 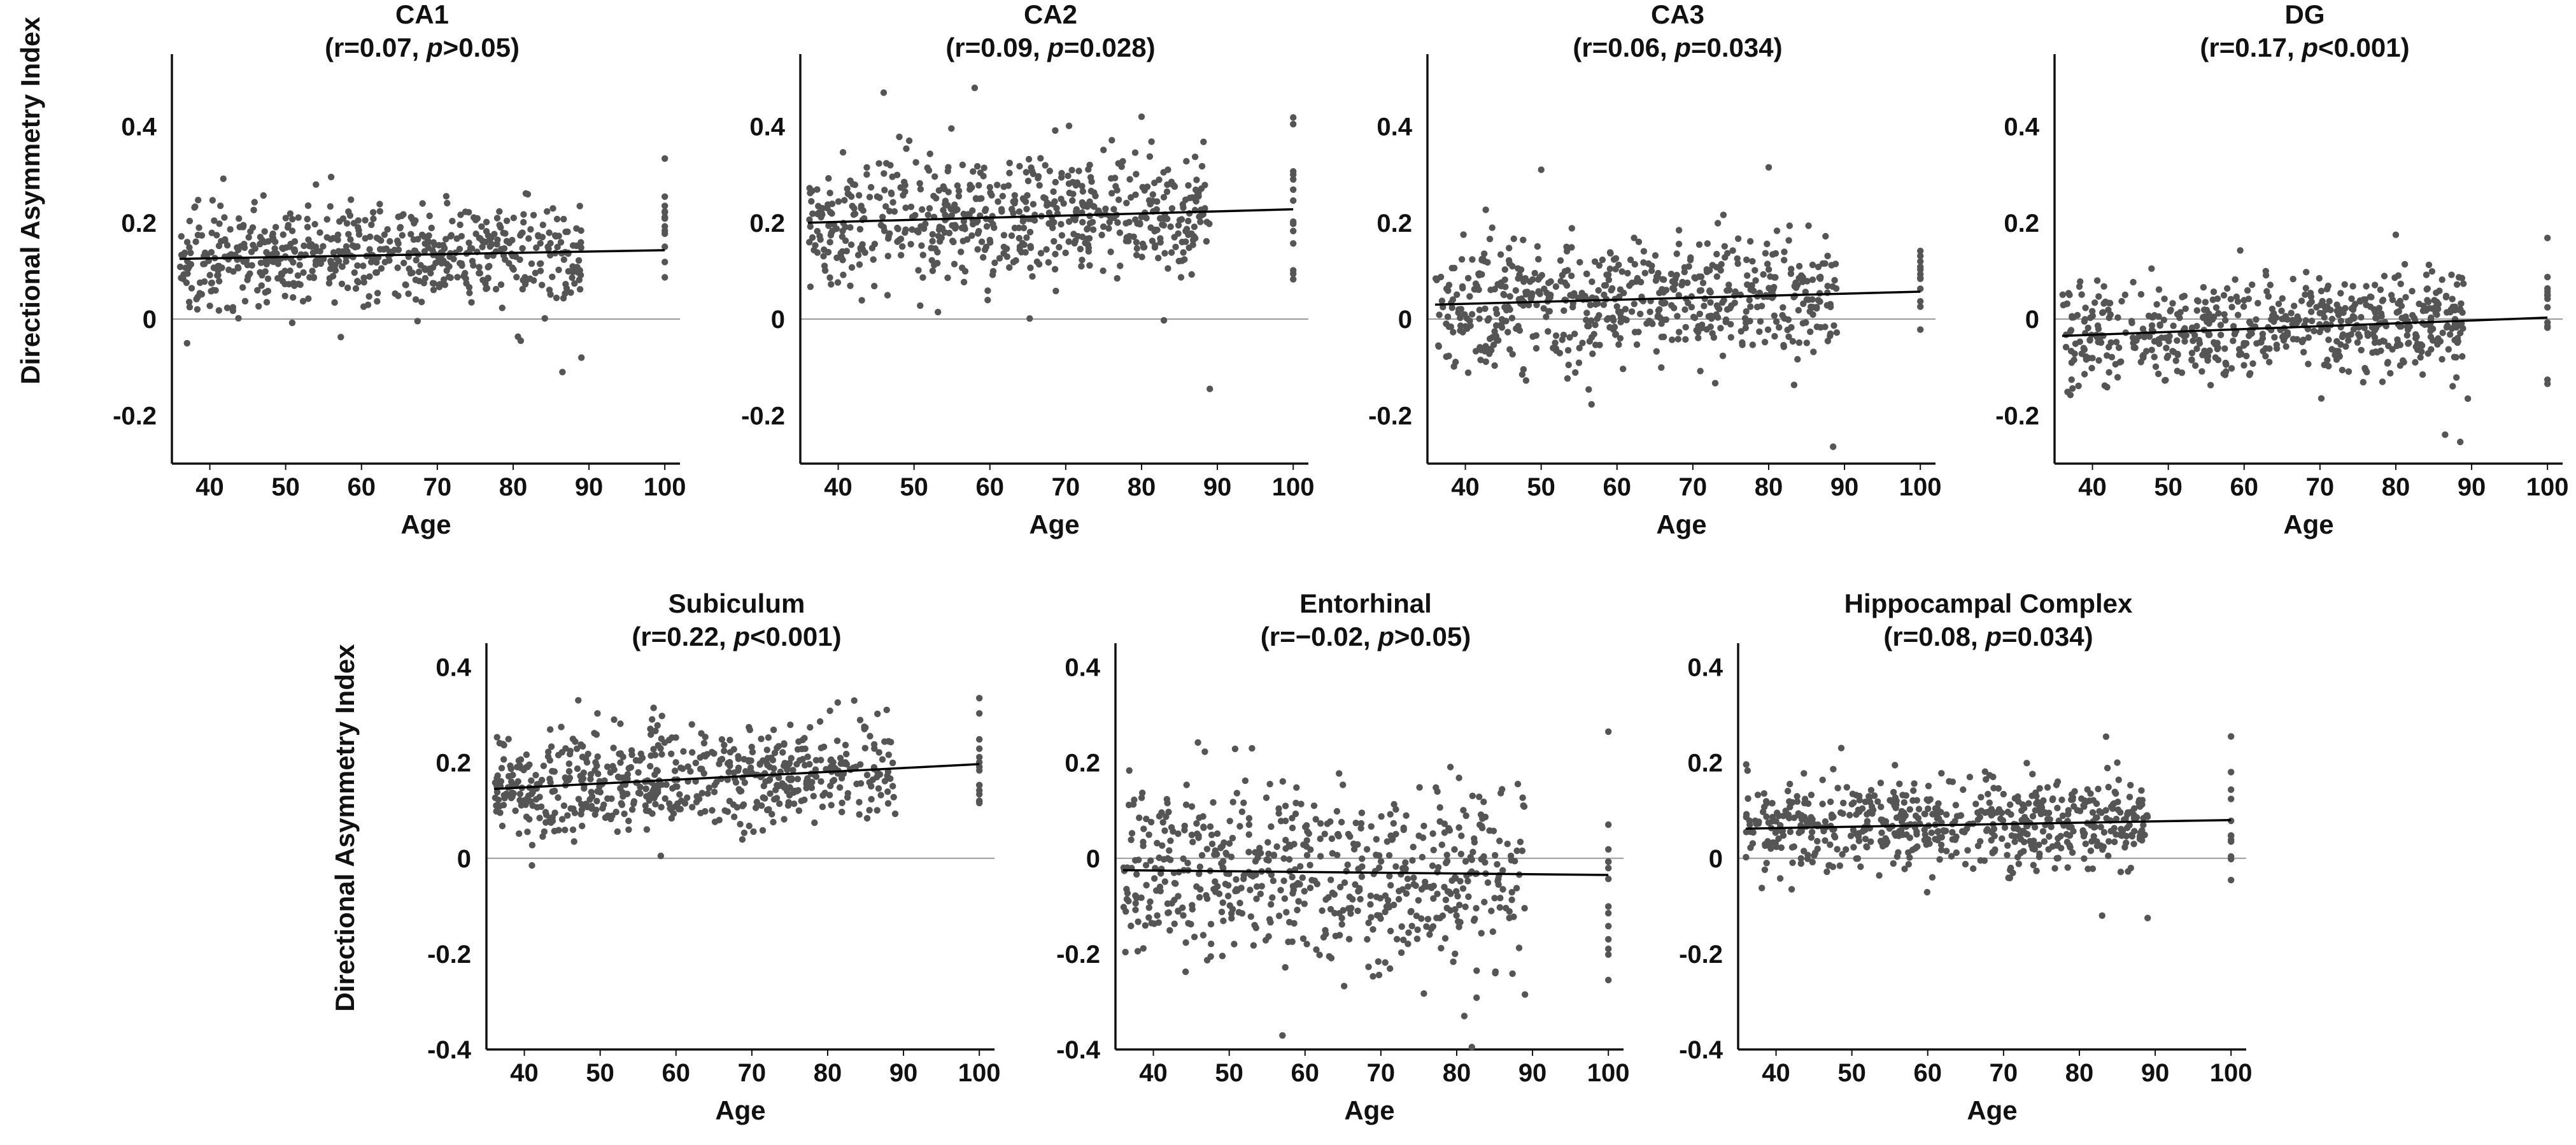 I want to click on entorhinal-stat-p-symbol: p, so click(x=1385, y=636).